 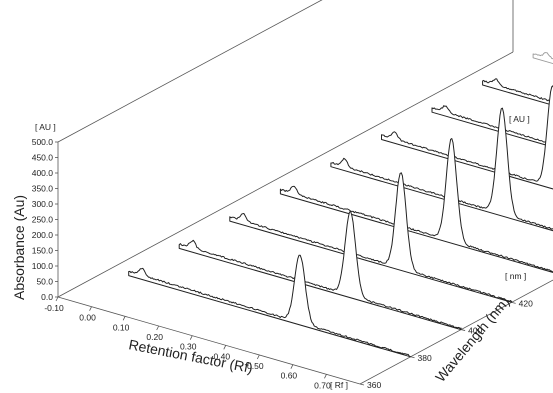 I want to click on y-unit-label: [ AU ], so click(x=45, y=127).